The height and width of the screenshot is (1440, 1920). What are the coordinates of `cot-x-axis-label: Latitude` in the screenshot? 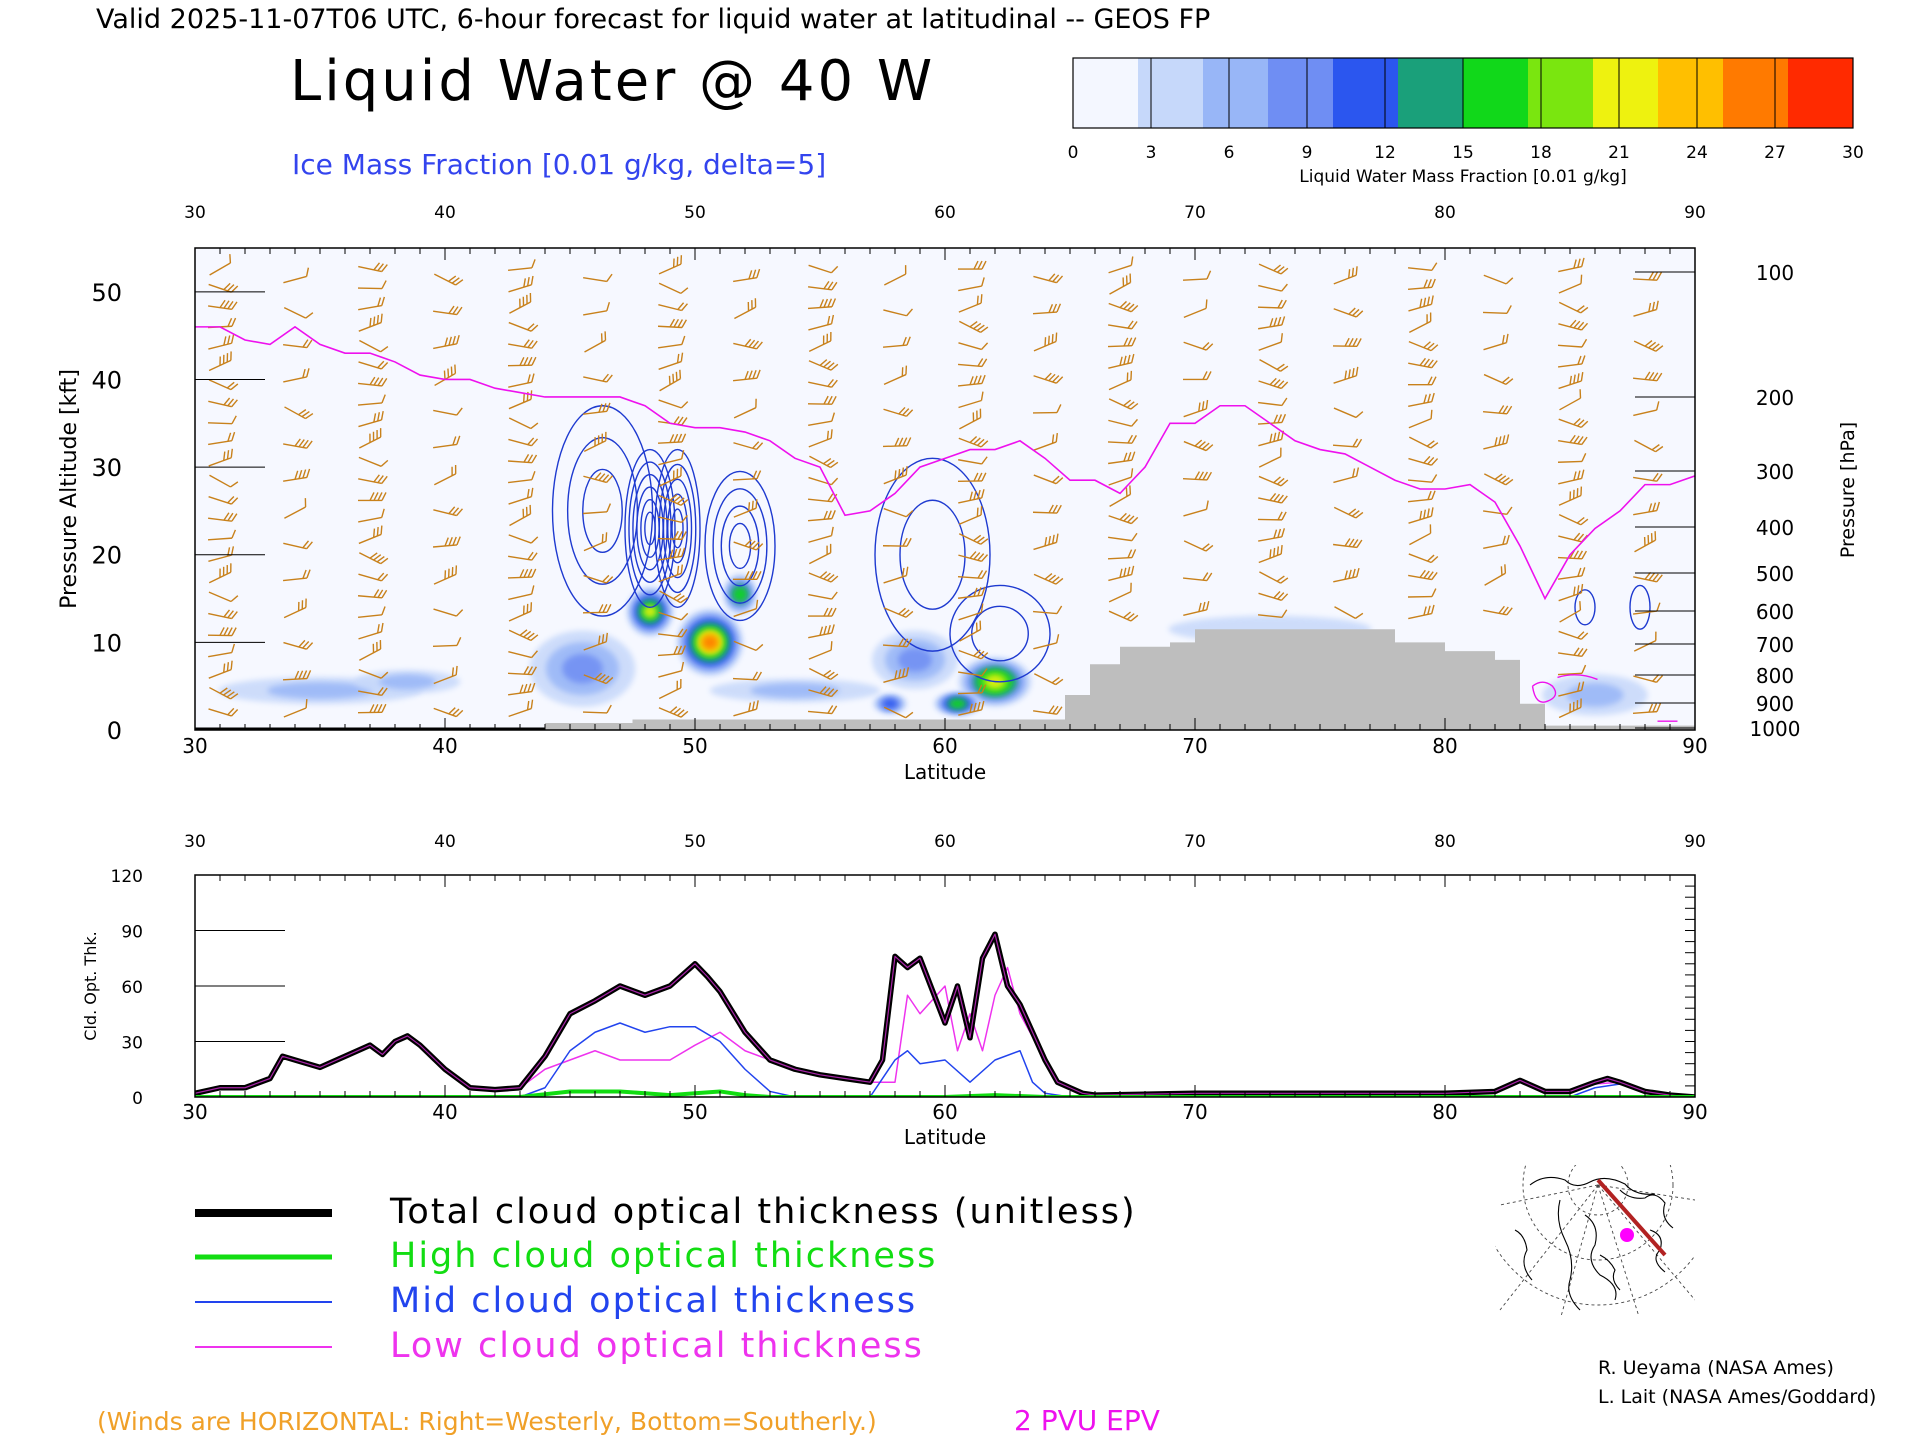 It's located at (945, 1137).